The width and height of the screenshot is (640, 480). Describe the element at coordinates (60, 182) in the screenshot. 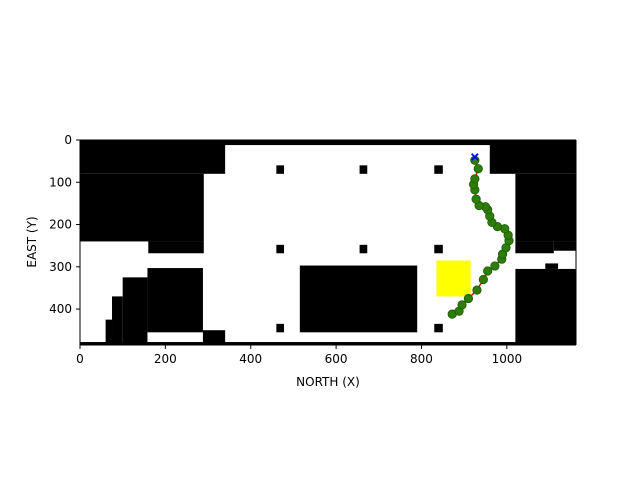

I see `y-tick-label: 100` at that location.